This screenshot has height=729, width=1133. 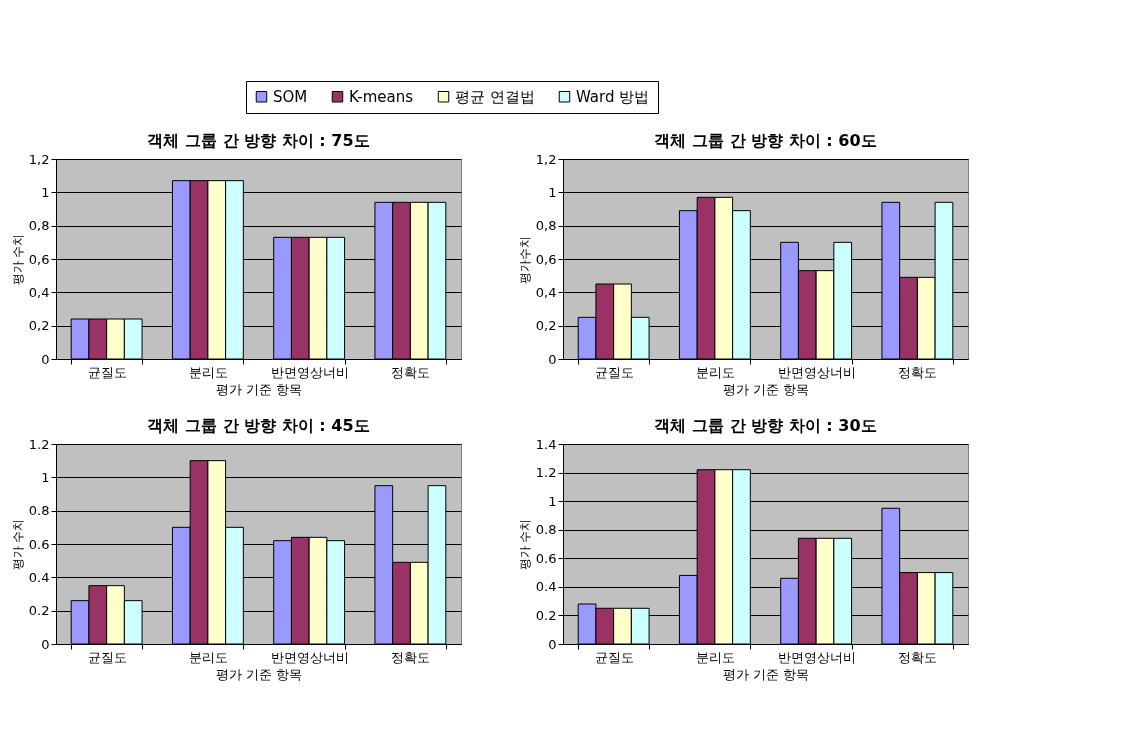 I want to click on chart-title: 객체 그룹 간 방향 차이 : 30도, so click(x=765, y=425).